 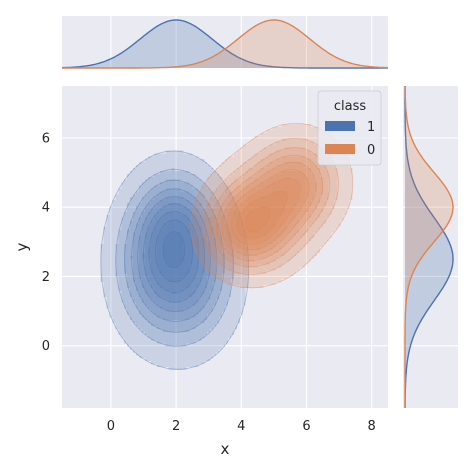 I want to click on right-marginal-density, so click(x=429, y=247).